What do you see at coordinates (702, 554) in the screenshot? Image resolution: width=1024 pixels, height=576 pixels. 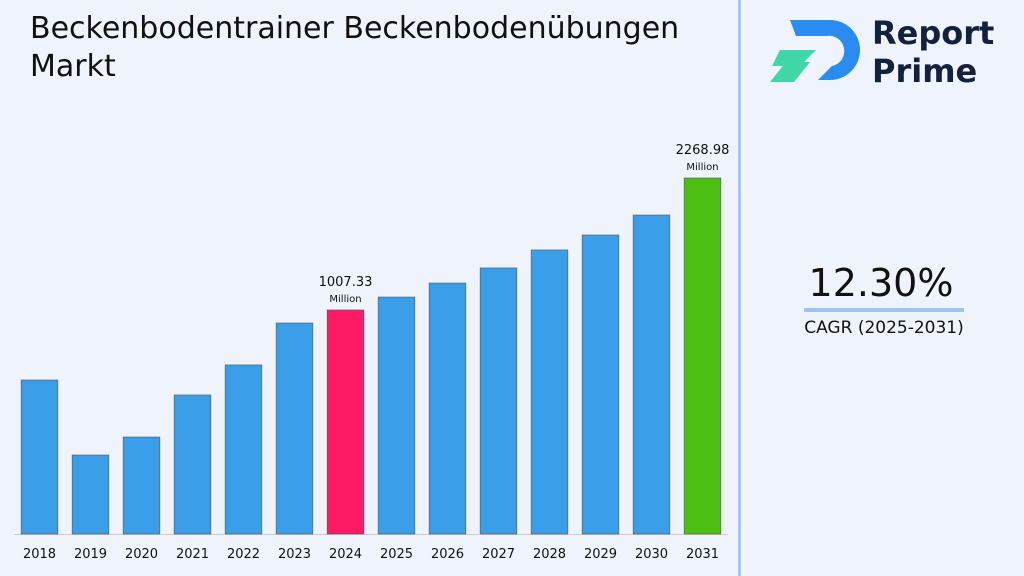 I see `x-tick-label: 2031` at bounding box center [702, 554].